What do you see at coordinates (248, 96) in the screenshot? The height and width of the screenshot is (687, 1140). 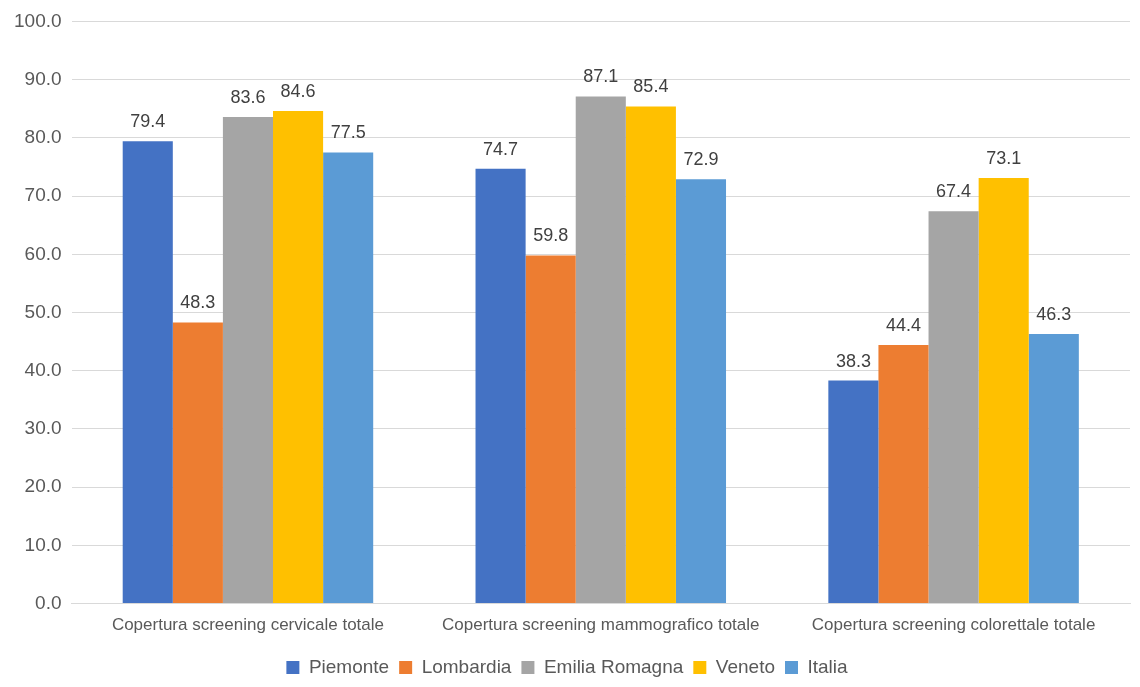 I see `data-label: 83.6` at bounding box center [248, 96].